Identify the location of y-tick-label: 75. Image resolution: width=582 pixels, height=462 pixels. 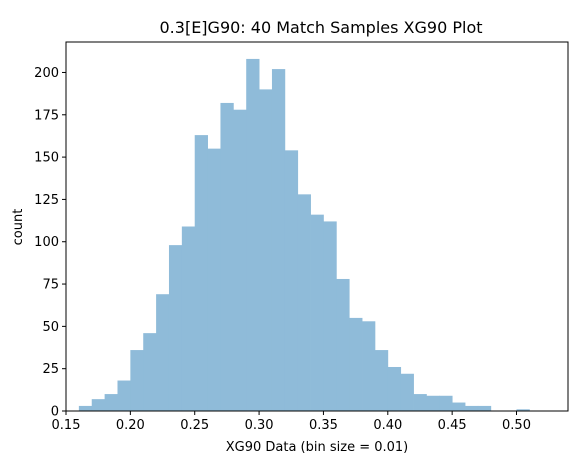
(50, 285).